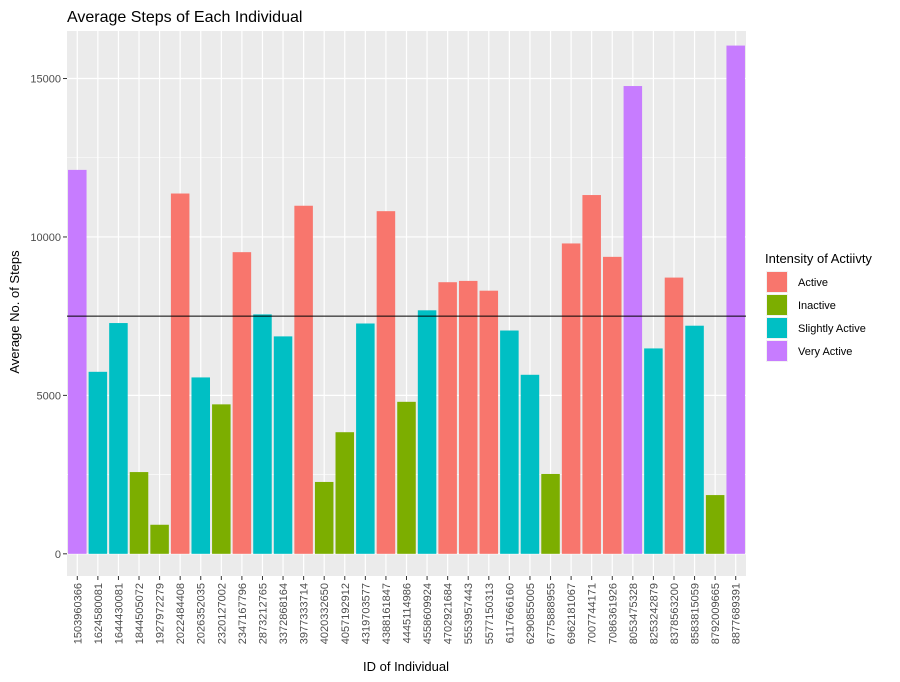 This screenshot has height=682, width=900. I want to click on x-tick-label: 2347167796, so click(243, 613).